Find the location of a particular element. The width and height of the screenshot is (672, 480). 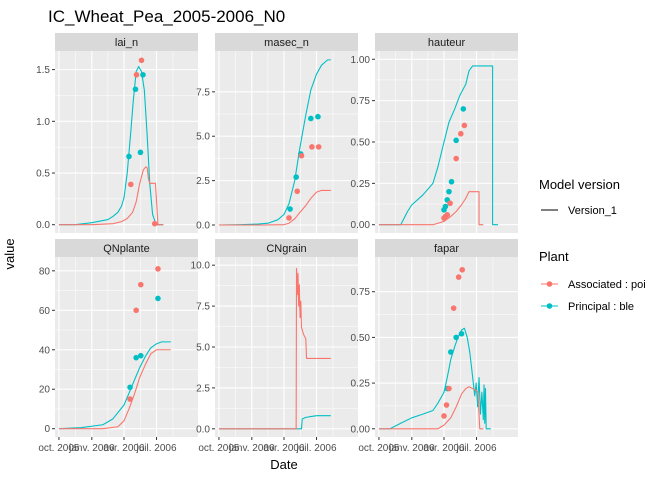

legend-title-plant: Plant is located at coordinates (554, 256).